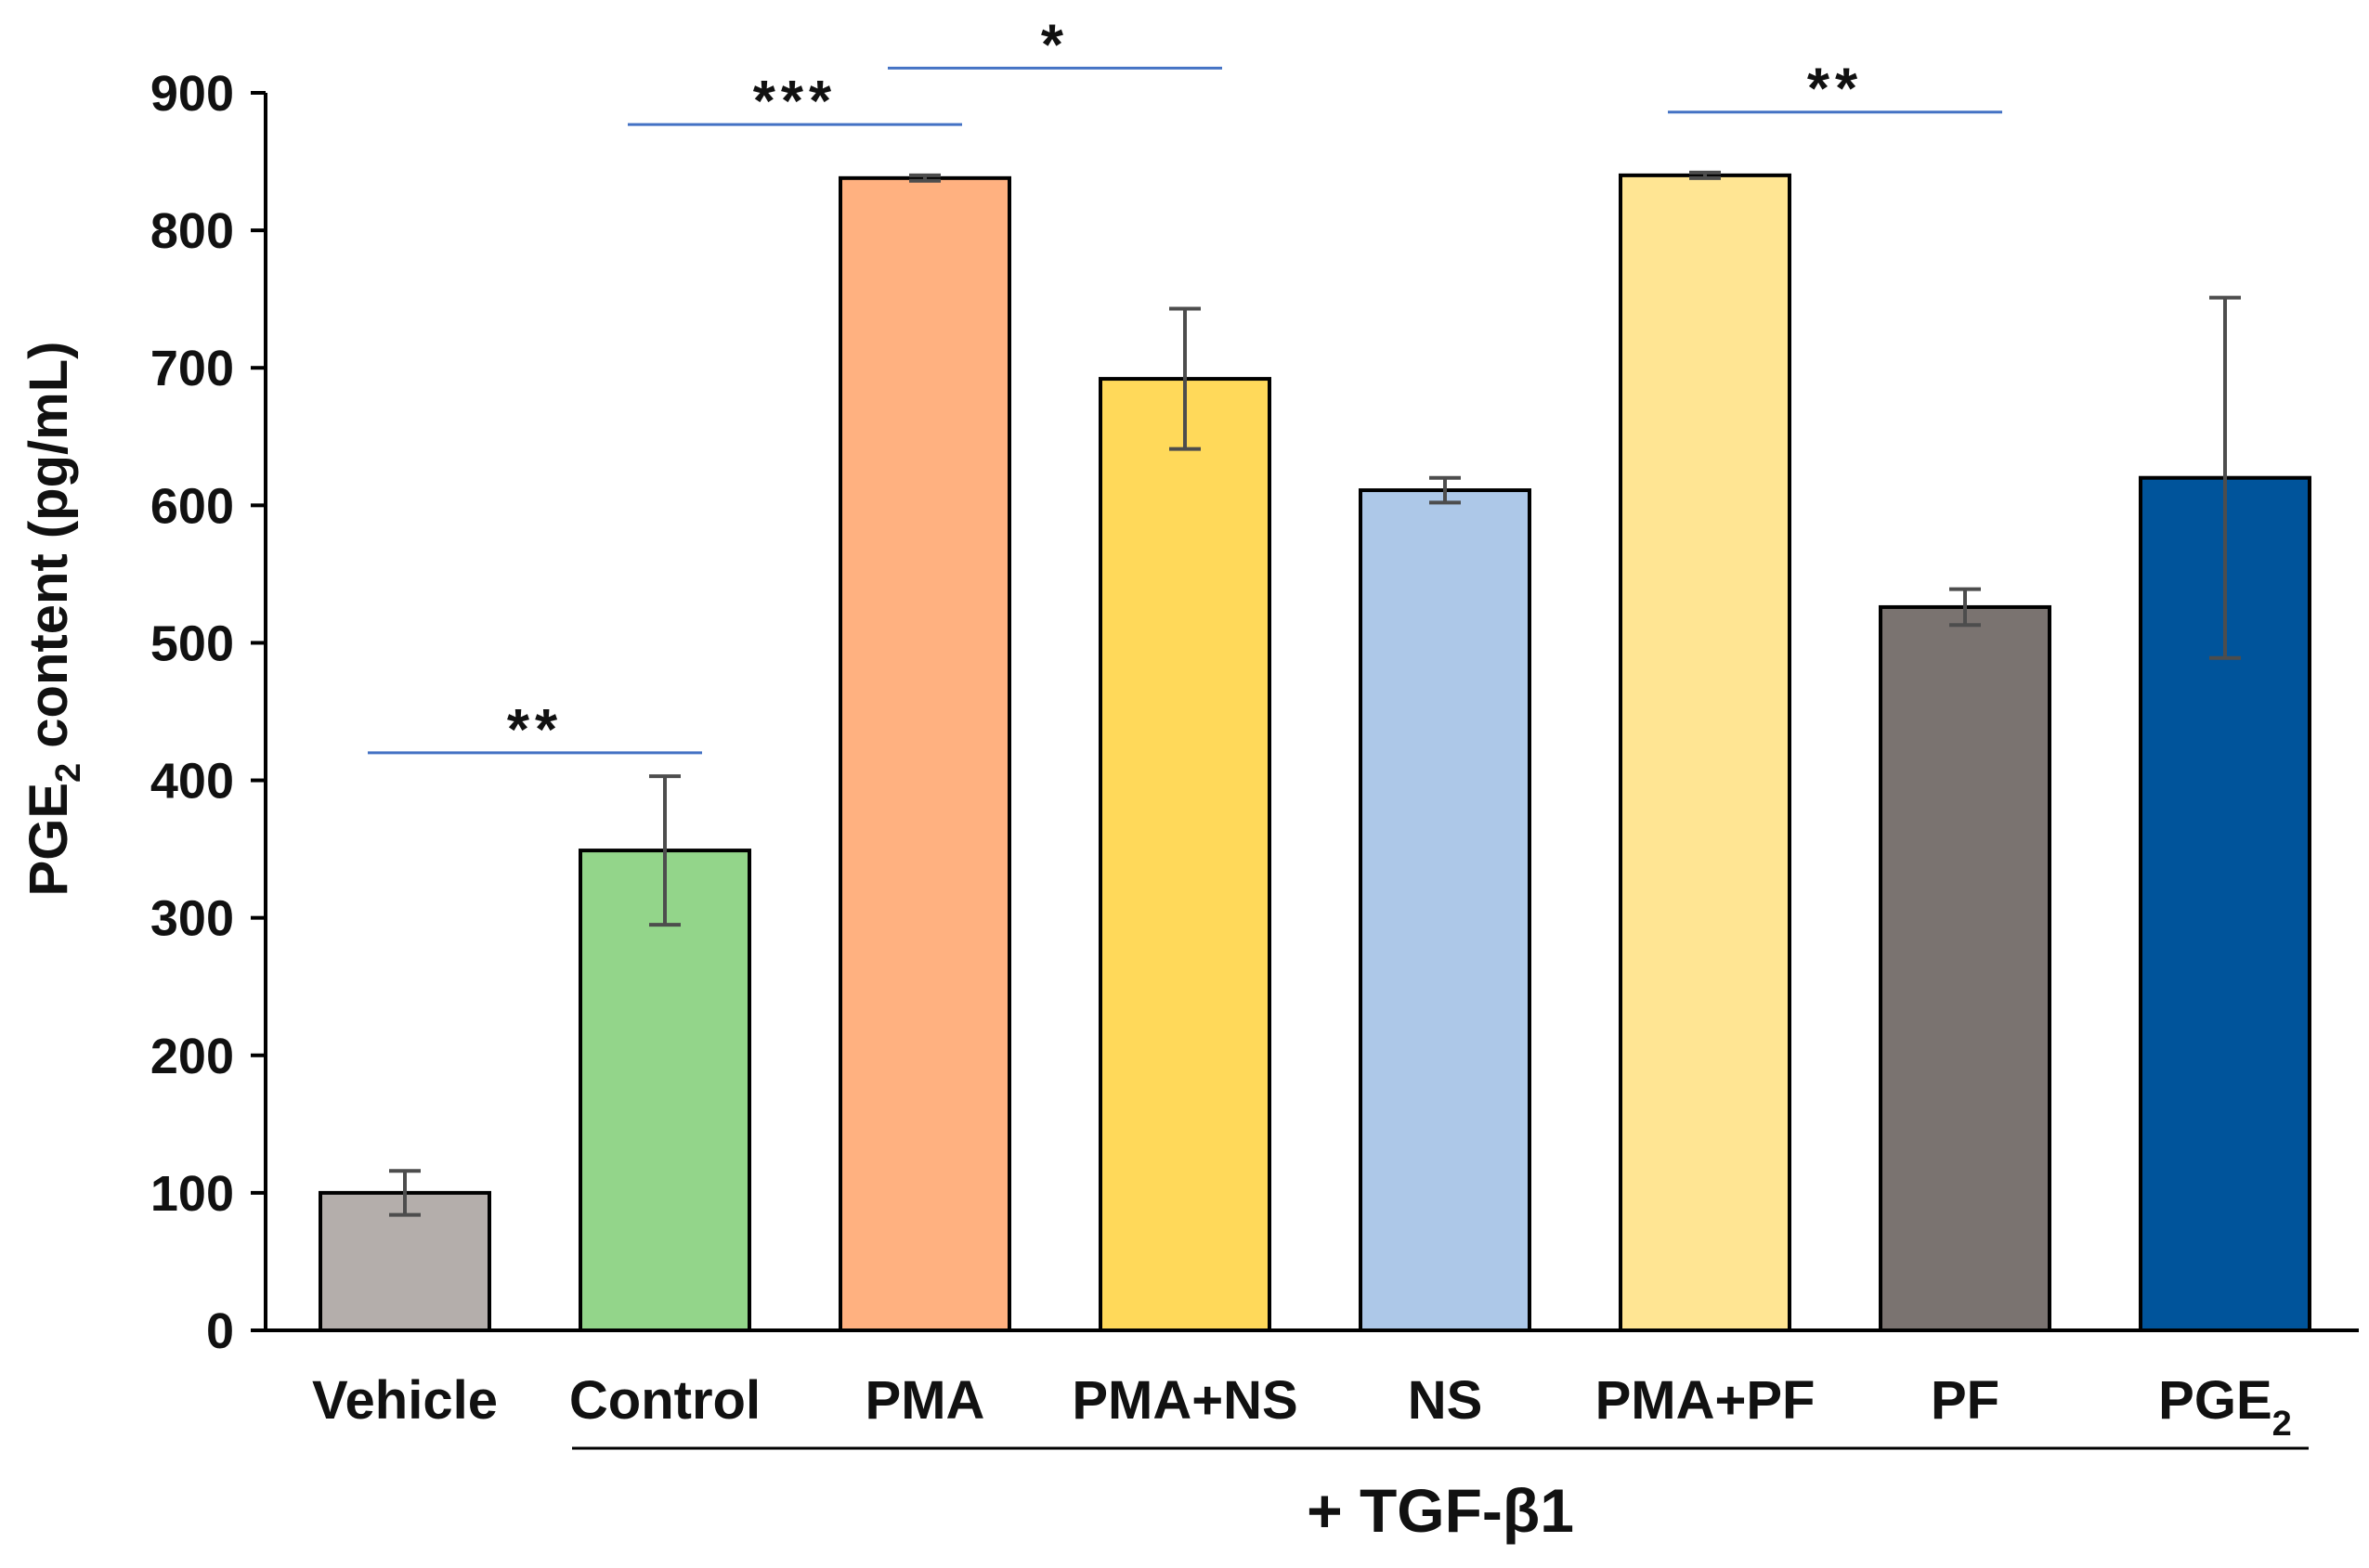  I want to click on y-tick-label: 700, so click(192, 368).